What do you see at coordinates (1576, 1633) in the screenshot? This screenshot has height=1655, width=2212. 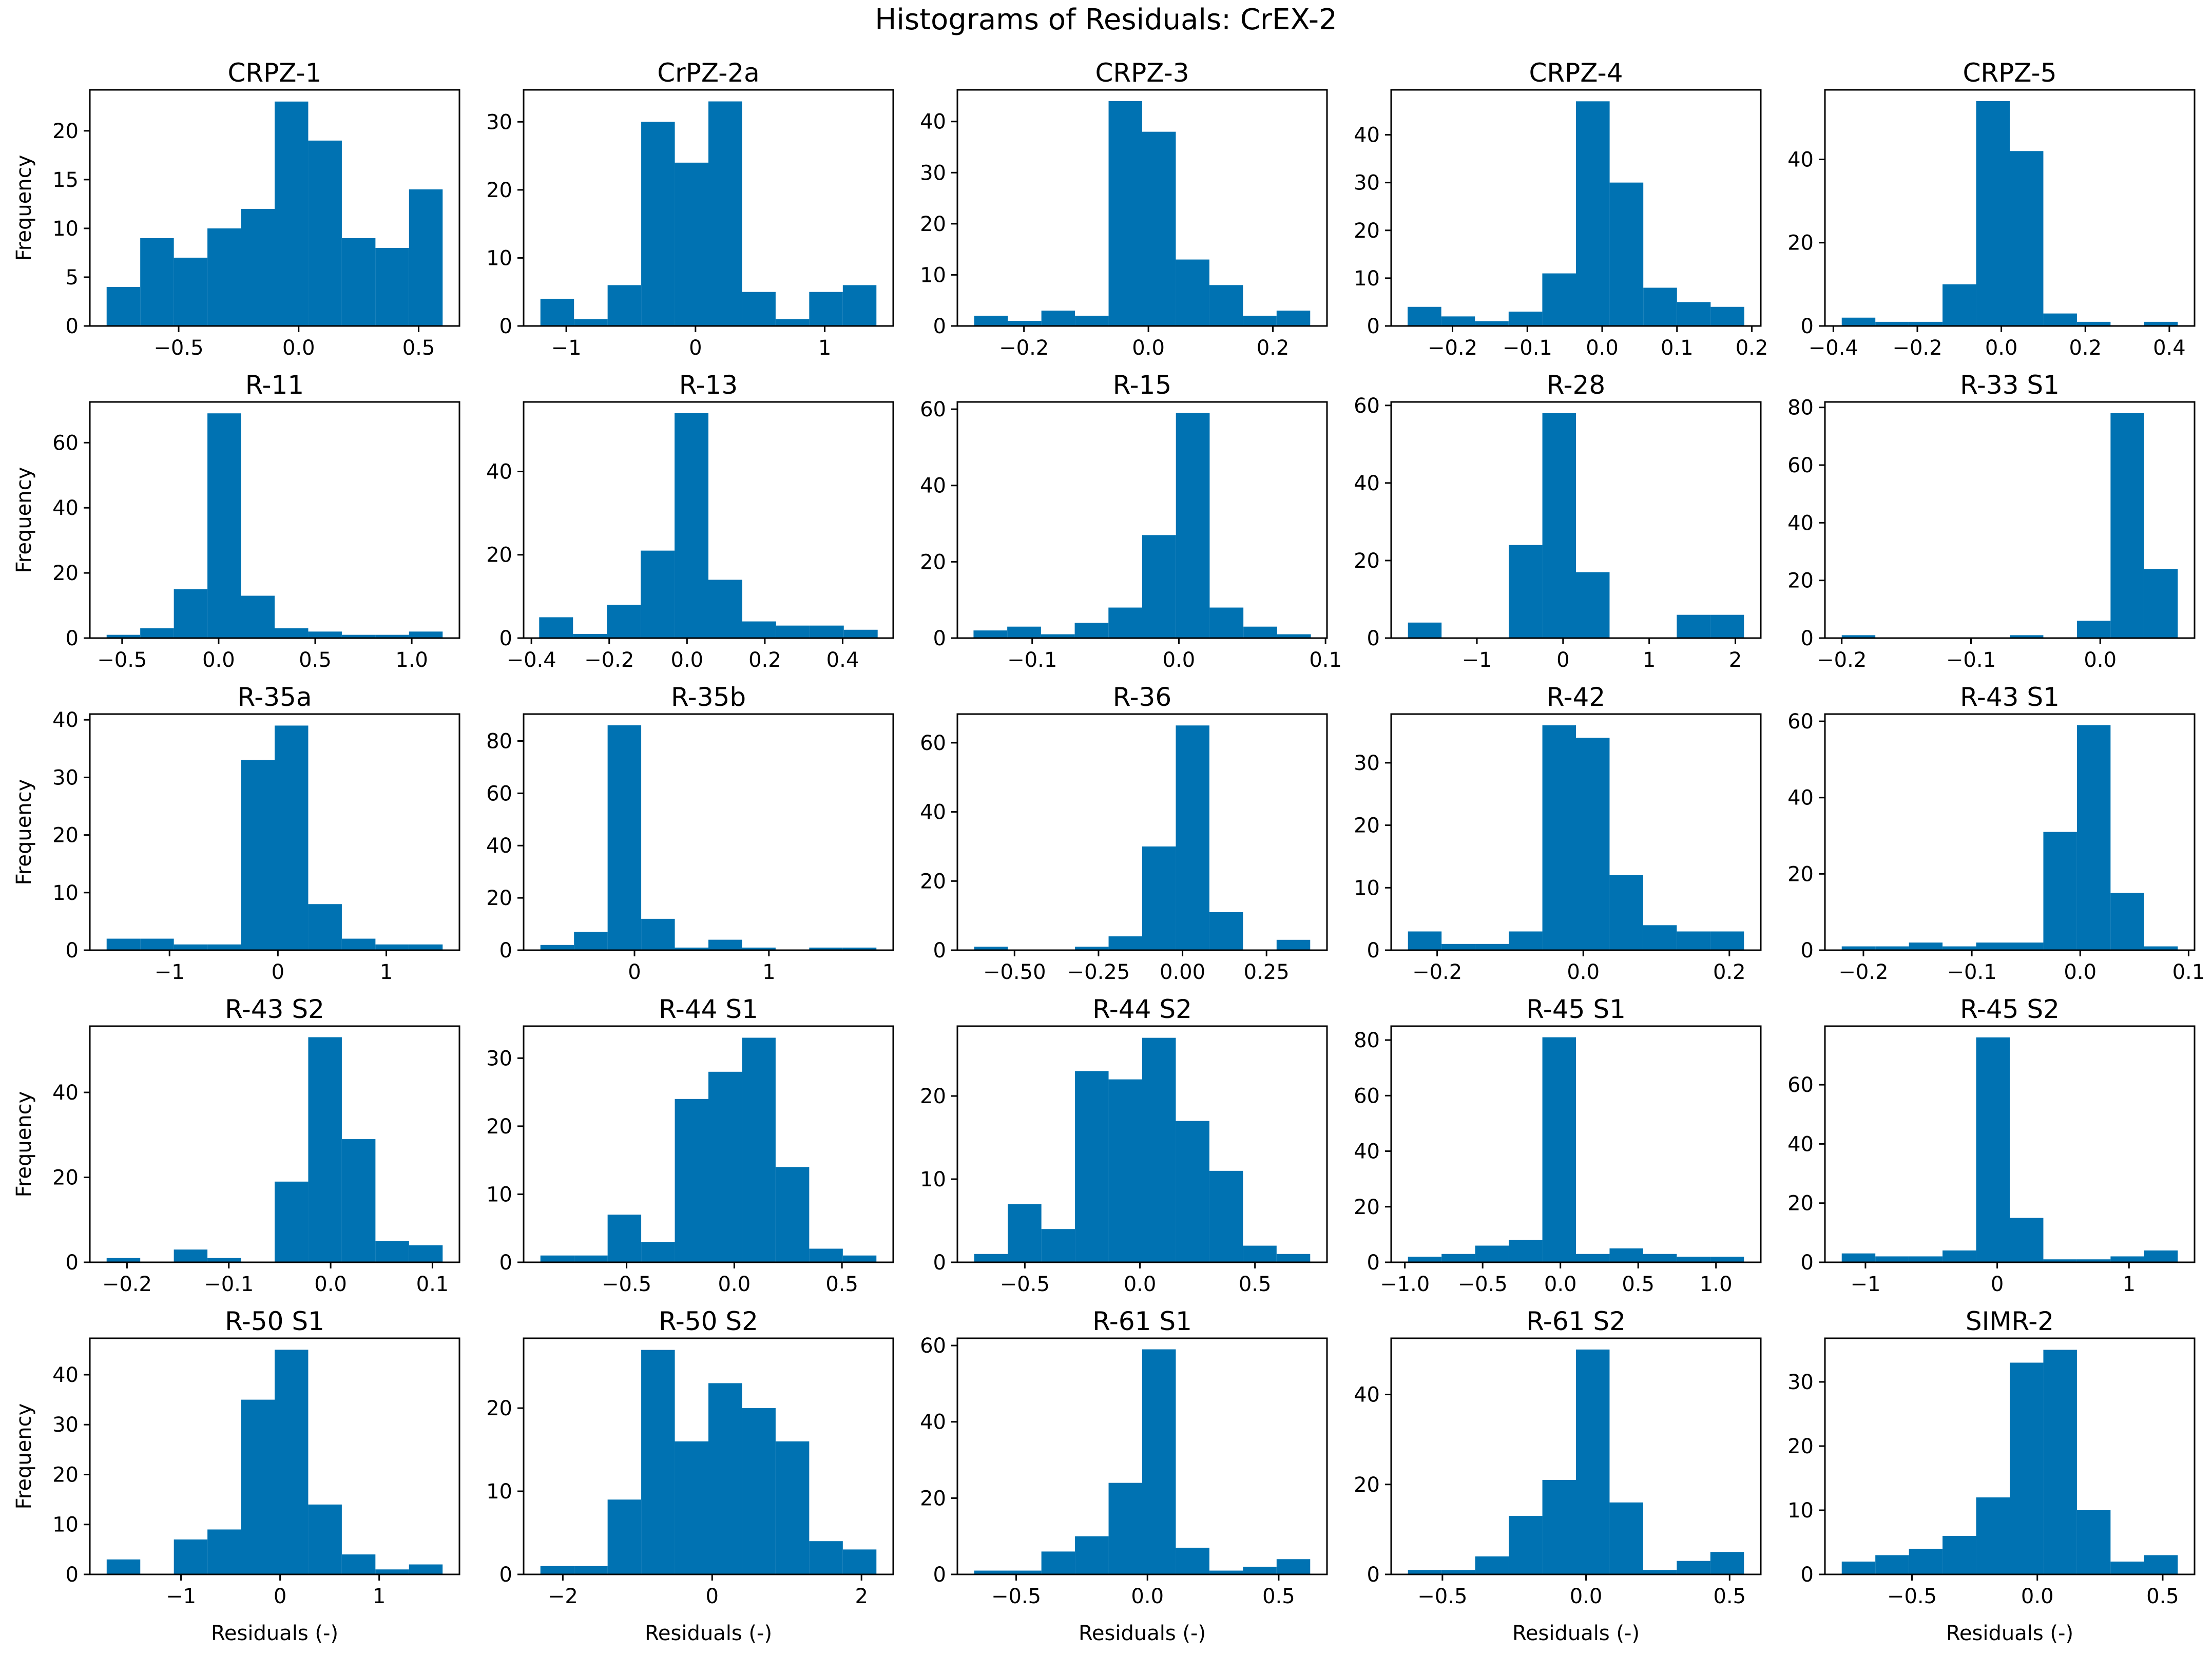 I see `x-axis-label: Residuals (-)` at bounding box center [1576, 1633].